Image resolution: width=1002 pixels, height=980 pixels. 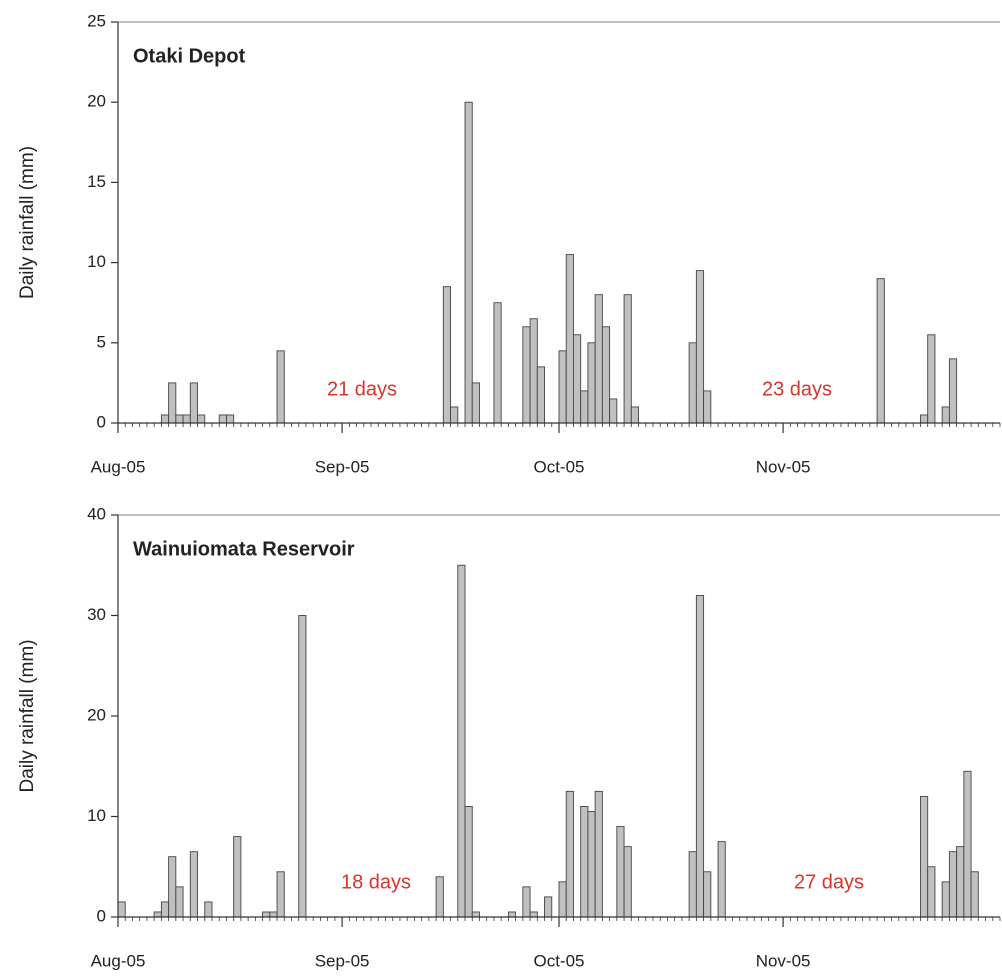 What do you see at coordinates (797, 389) in the screenshot?
I see `annotation: 23 days` at bounding box center [797, 389].